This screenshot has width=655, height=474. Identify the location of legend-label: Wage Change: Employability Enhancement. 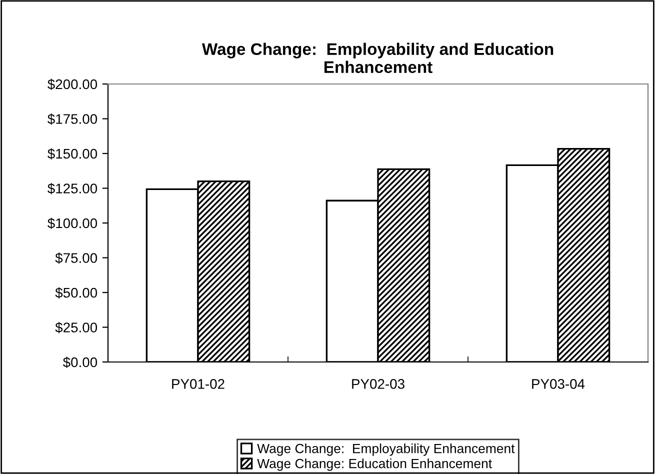
(386, 450).